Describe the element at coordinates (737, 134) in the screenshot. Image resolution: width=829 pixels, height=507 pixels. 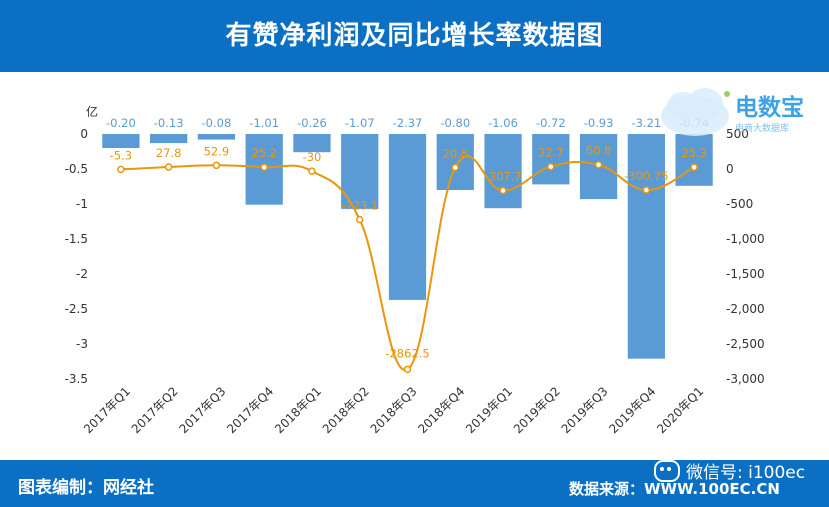
I see `y-right-tick-label: 500` at that location.